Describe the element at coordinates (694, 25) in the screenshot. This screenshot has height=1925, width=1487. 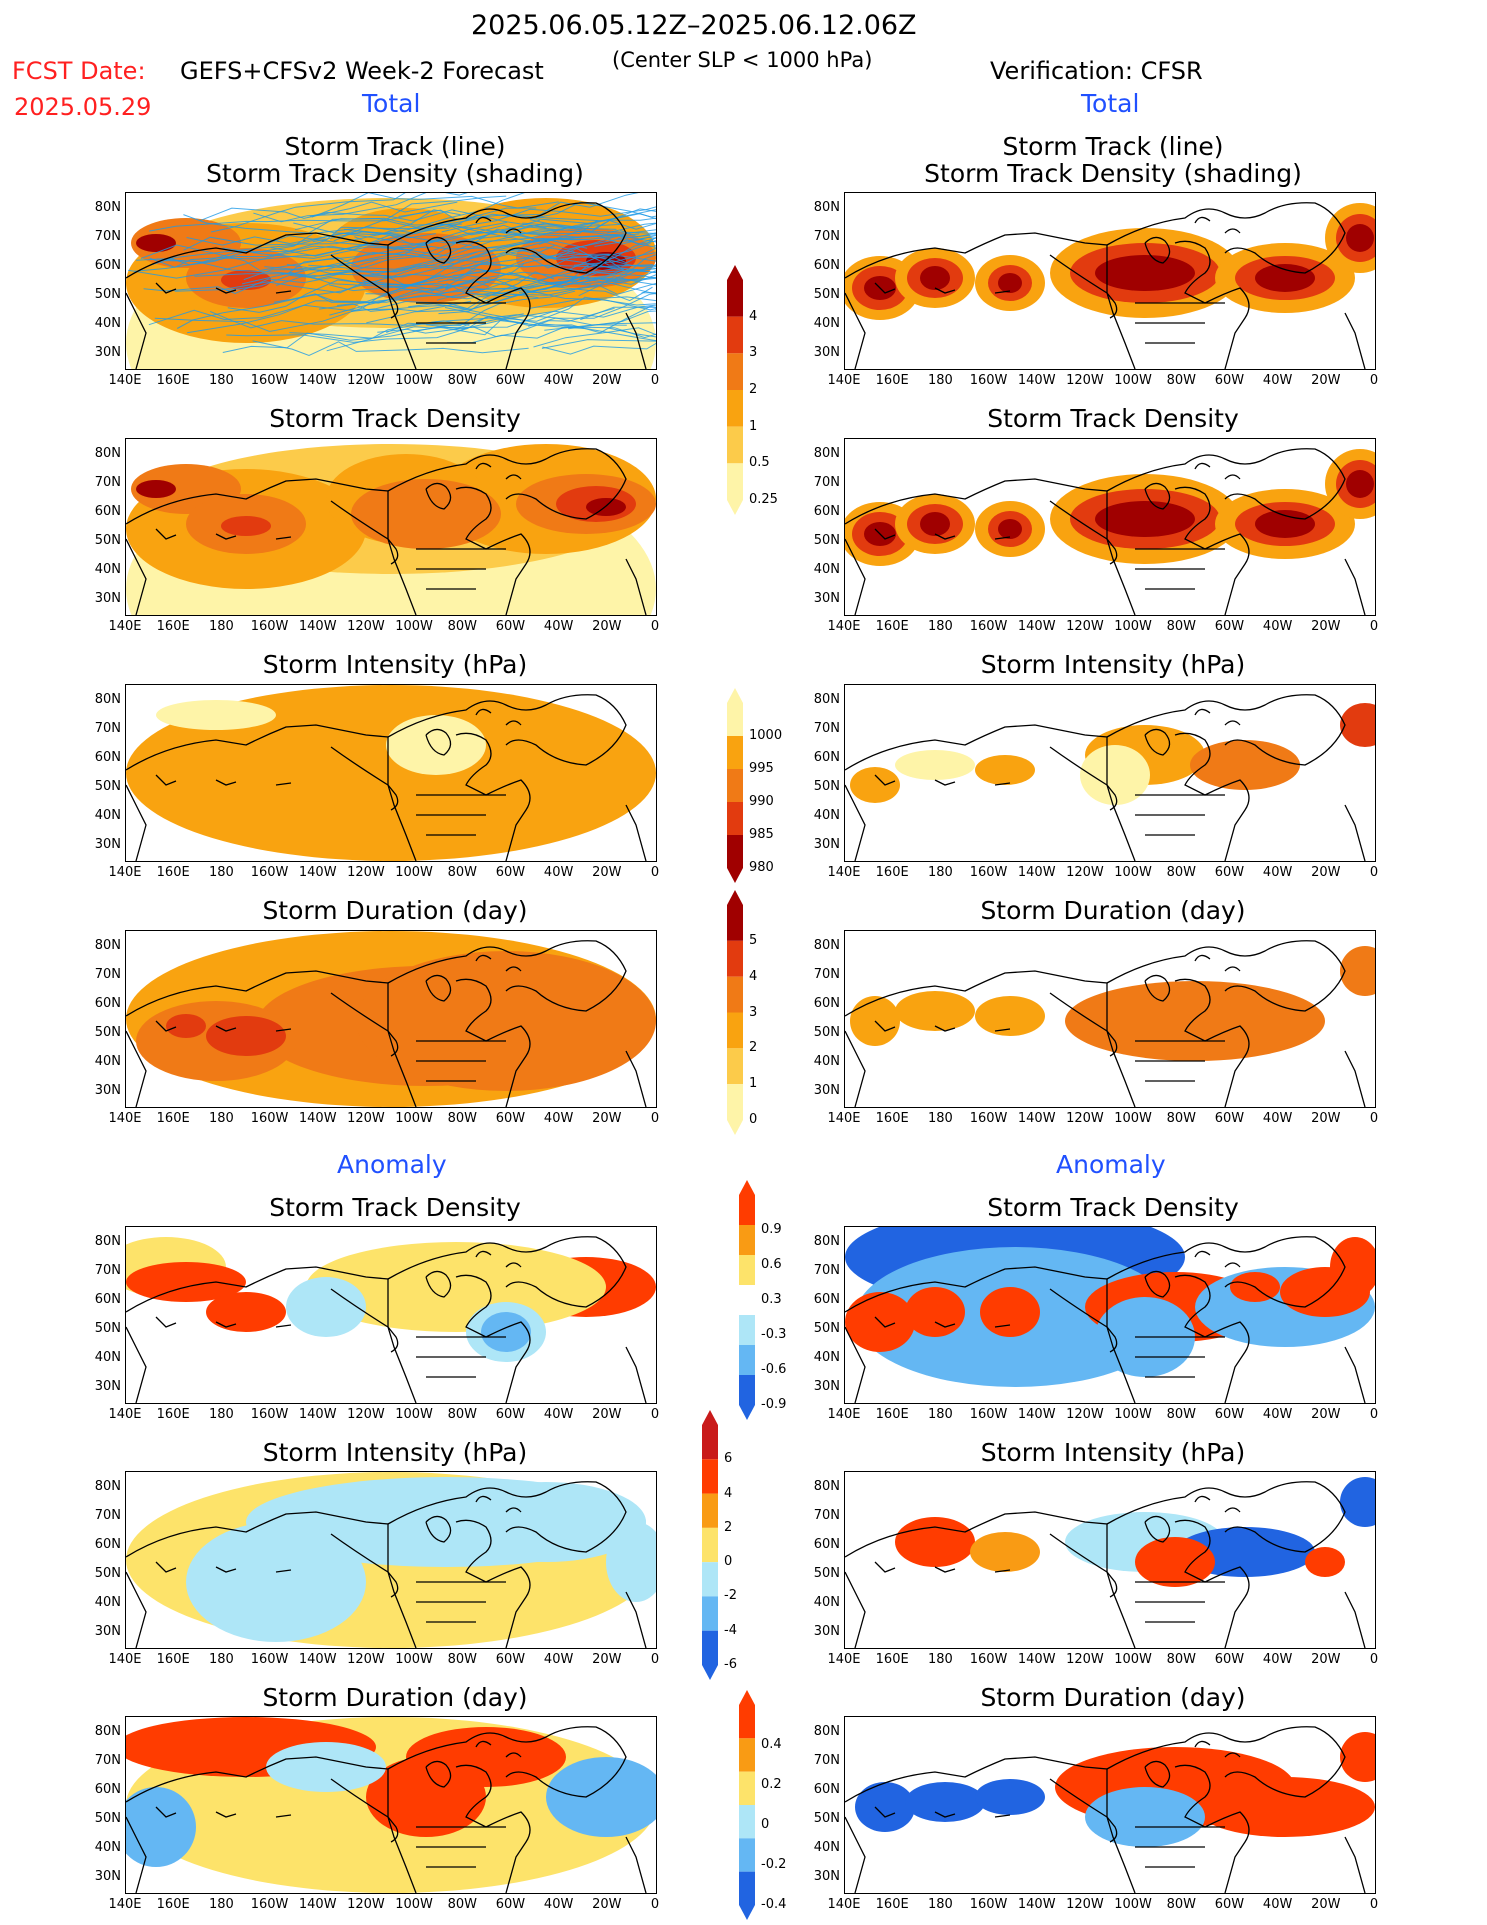
I see `period-title: 2025.06.05.12Z–2025.06.12.06Z` at that location.